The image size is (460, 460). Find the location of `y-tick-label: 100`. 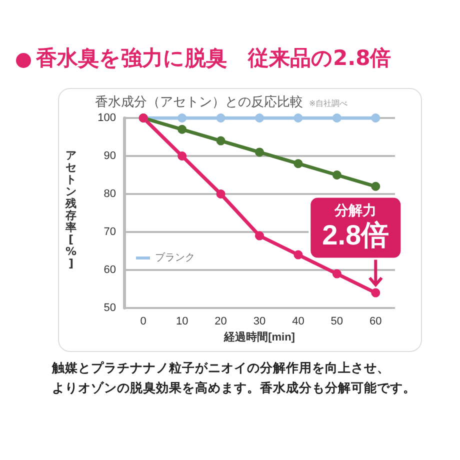

y-tick-label: 100 is located at coordinates (107, 118).